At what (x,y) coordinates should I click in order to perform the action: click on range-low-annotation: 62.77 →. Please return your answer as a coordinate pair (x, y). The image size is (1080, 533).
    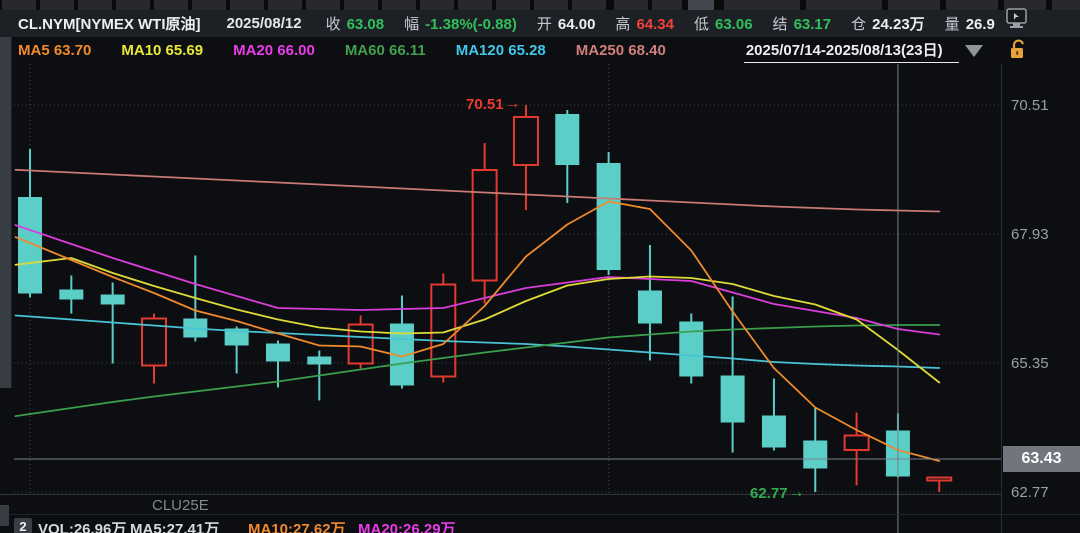
    Looking at the image, I should click on (777, 493).